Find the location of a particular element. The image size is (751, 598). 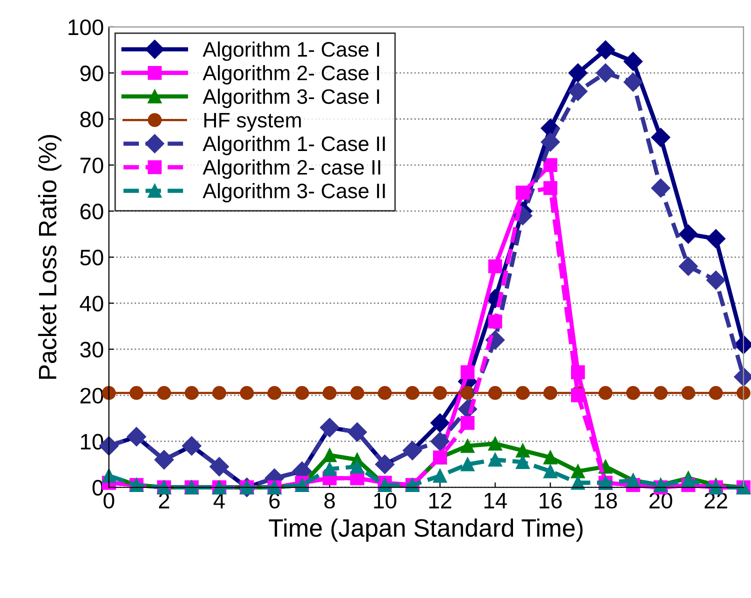

y-tick-label: 30 is located at coordinates (92, 350).